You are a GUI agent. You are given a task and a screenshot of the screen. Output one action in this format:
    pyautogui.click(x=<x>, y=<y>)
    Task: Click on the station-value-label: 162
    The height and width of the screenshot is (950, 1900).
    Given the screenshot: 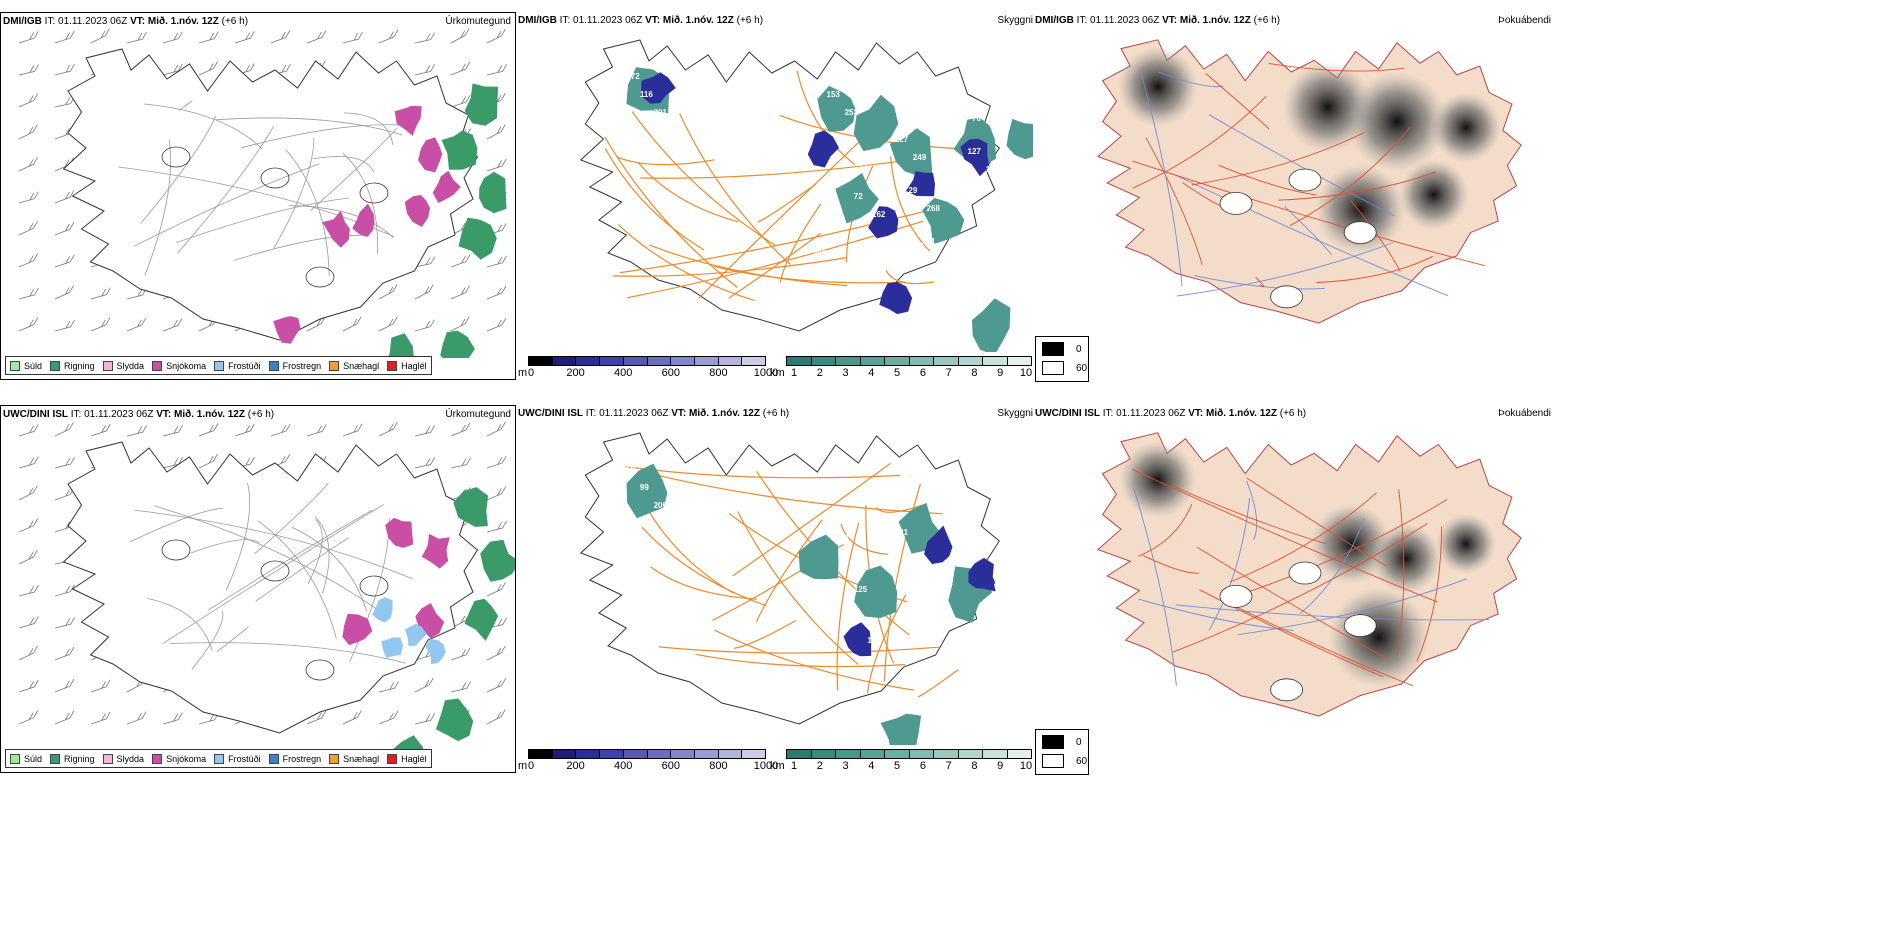 What is the action you would take?
    pyautogui.click(x=879, y=214)
    